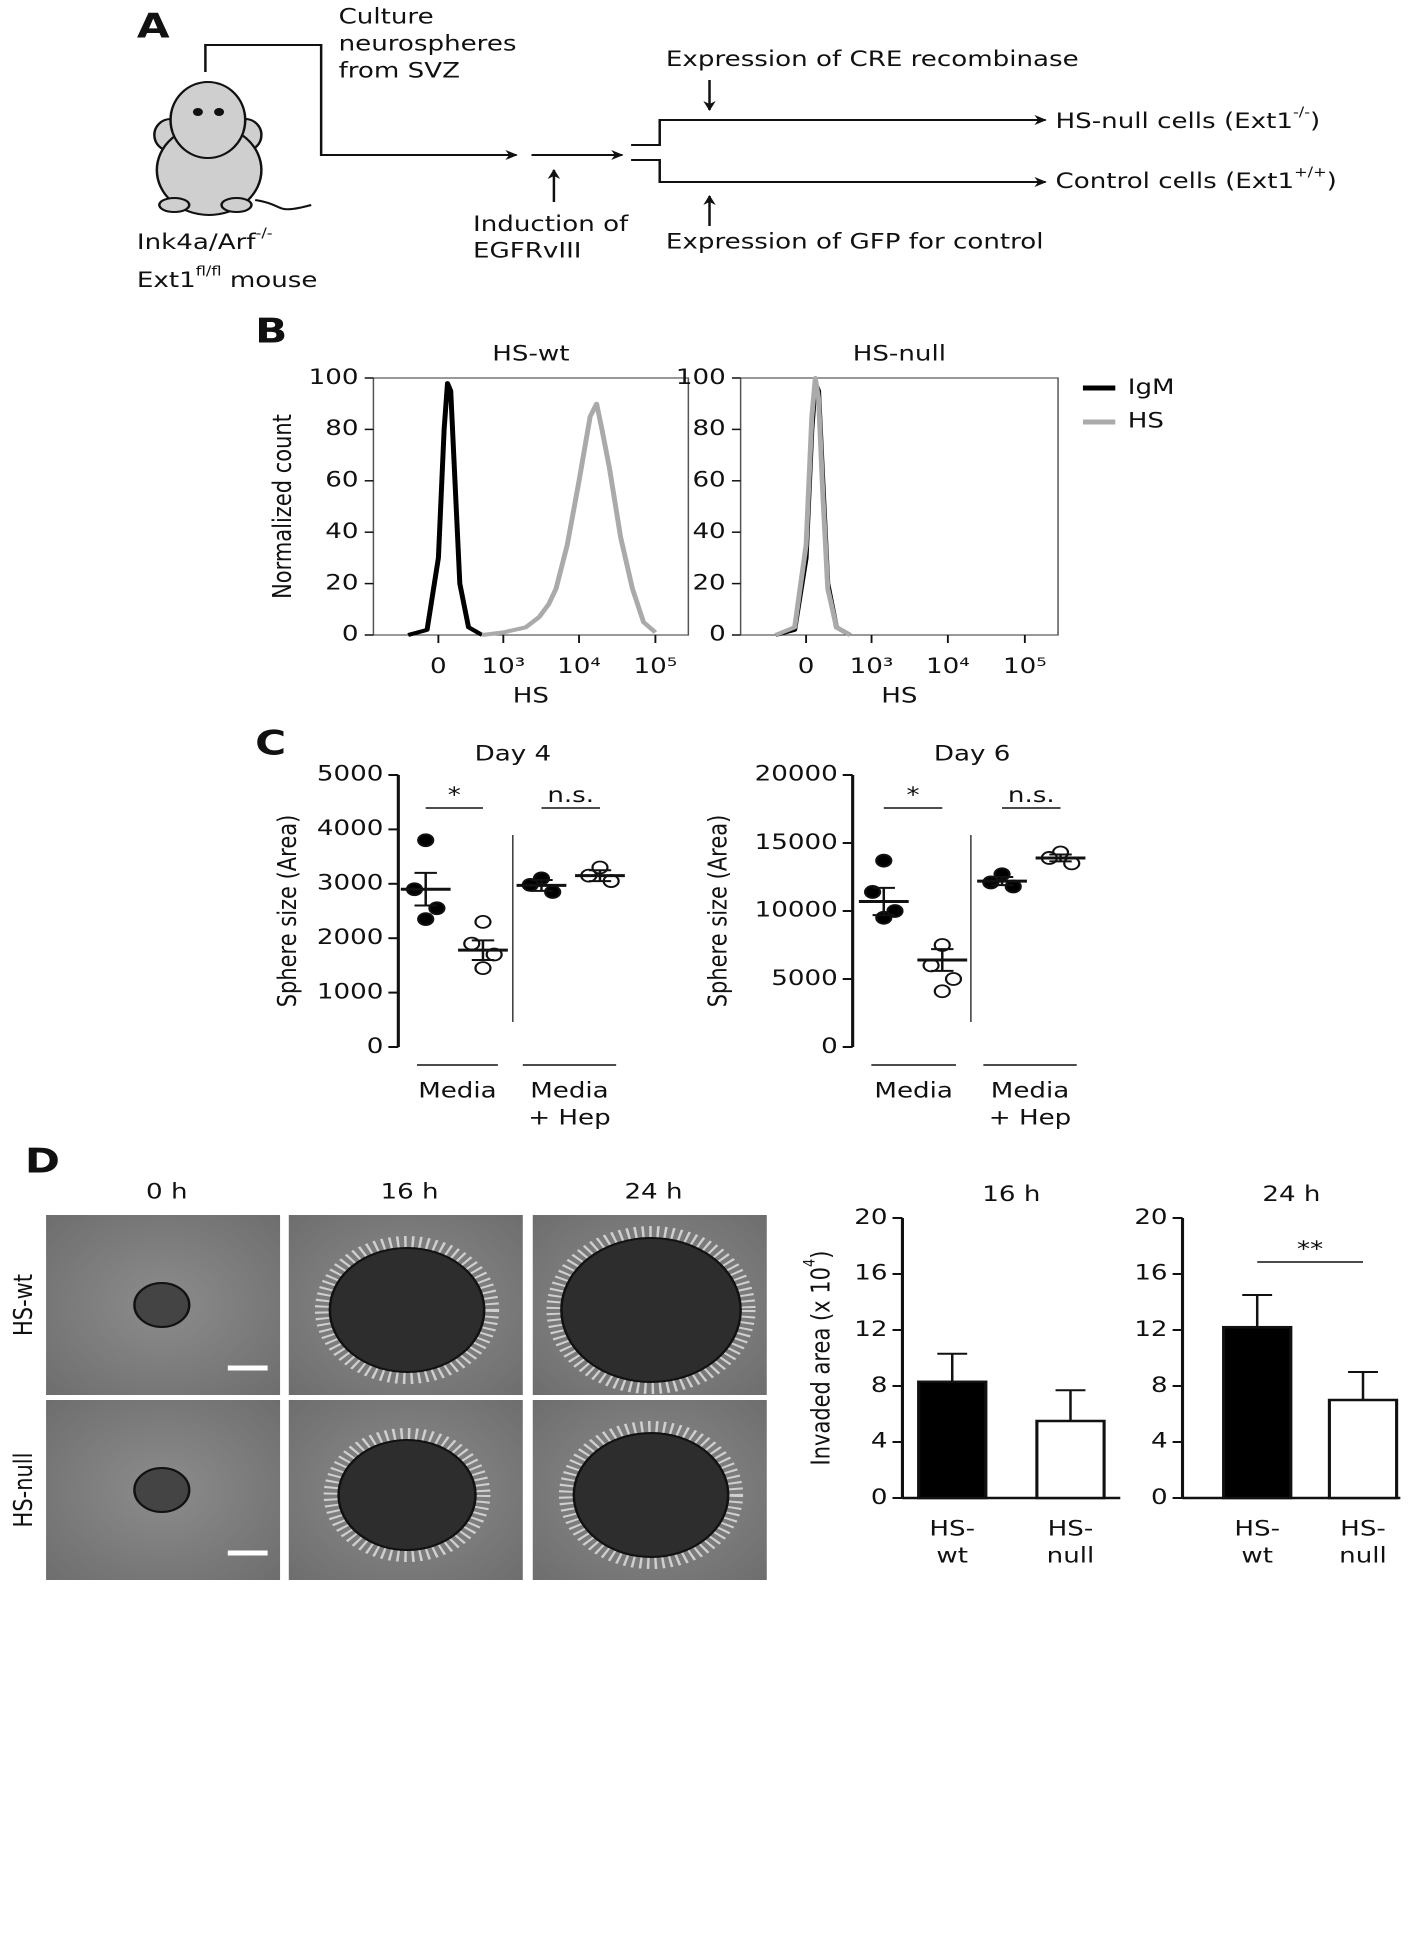 The image size is (1424, 1950). Describe the element at coordinates (1174, 120) in the screenshot. I see `outcome-text-main: HS-null cells (Ext1` at that location.